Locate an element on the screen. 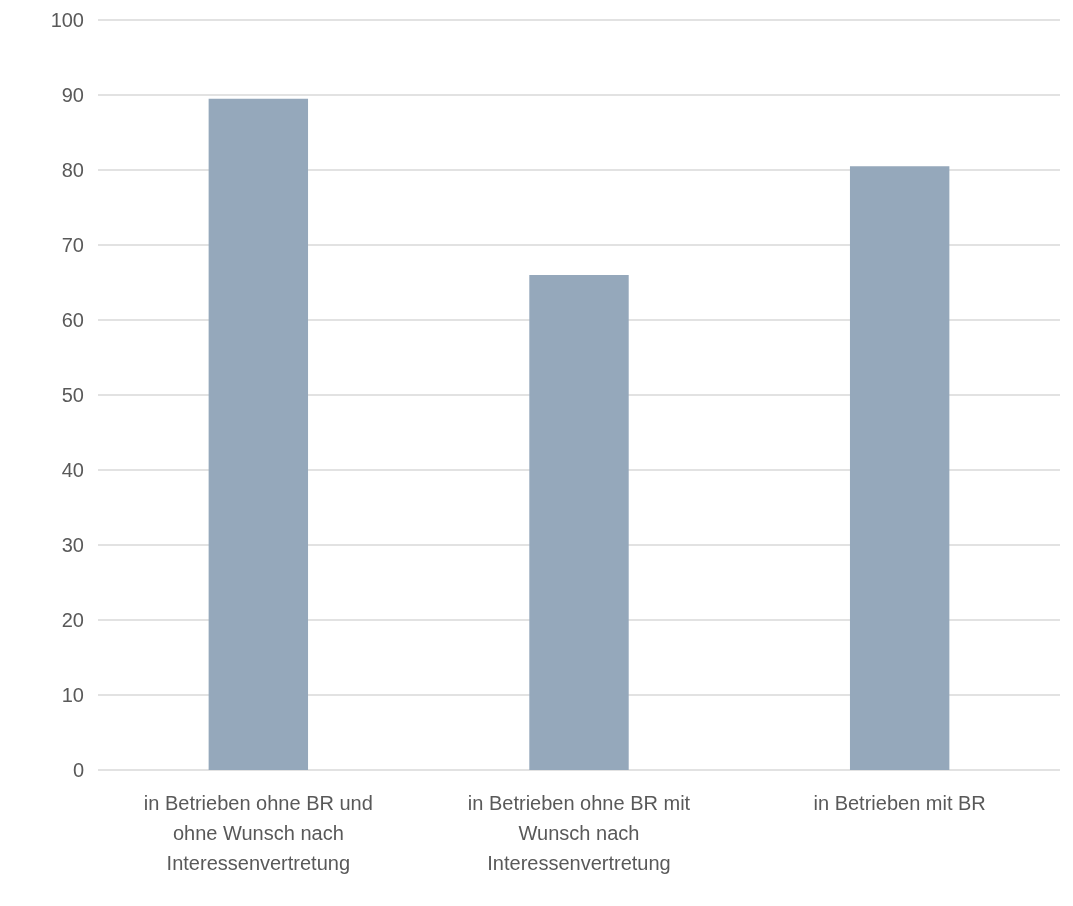 The image size is (1073, 906). y-tick-label: 10 is located at coordinates (72, 694).